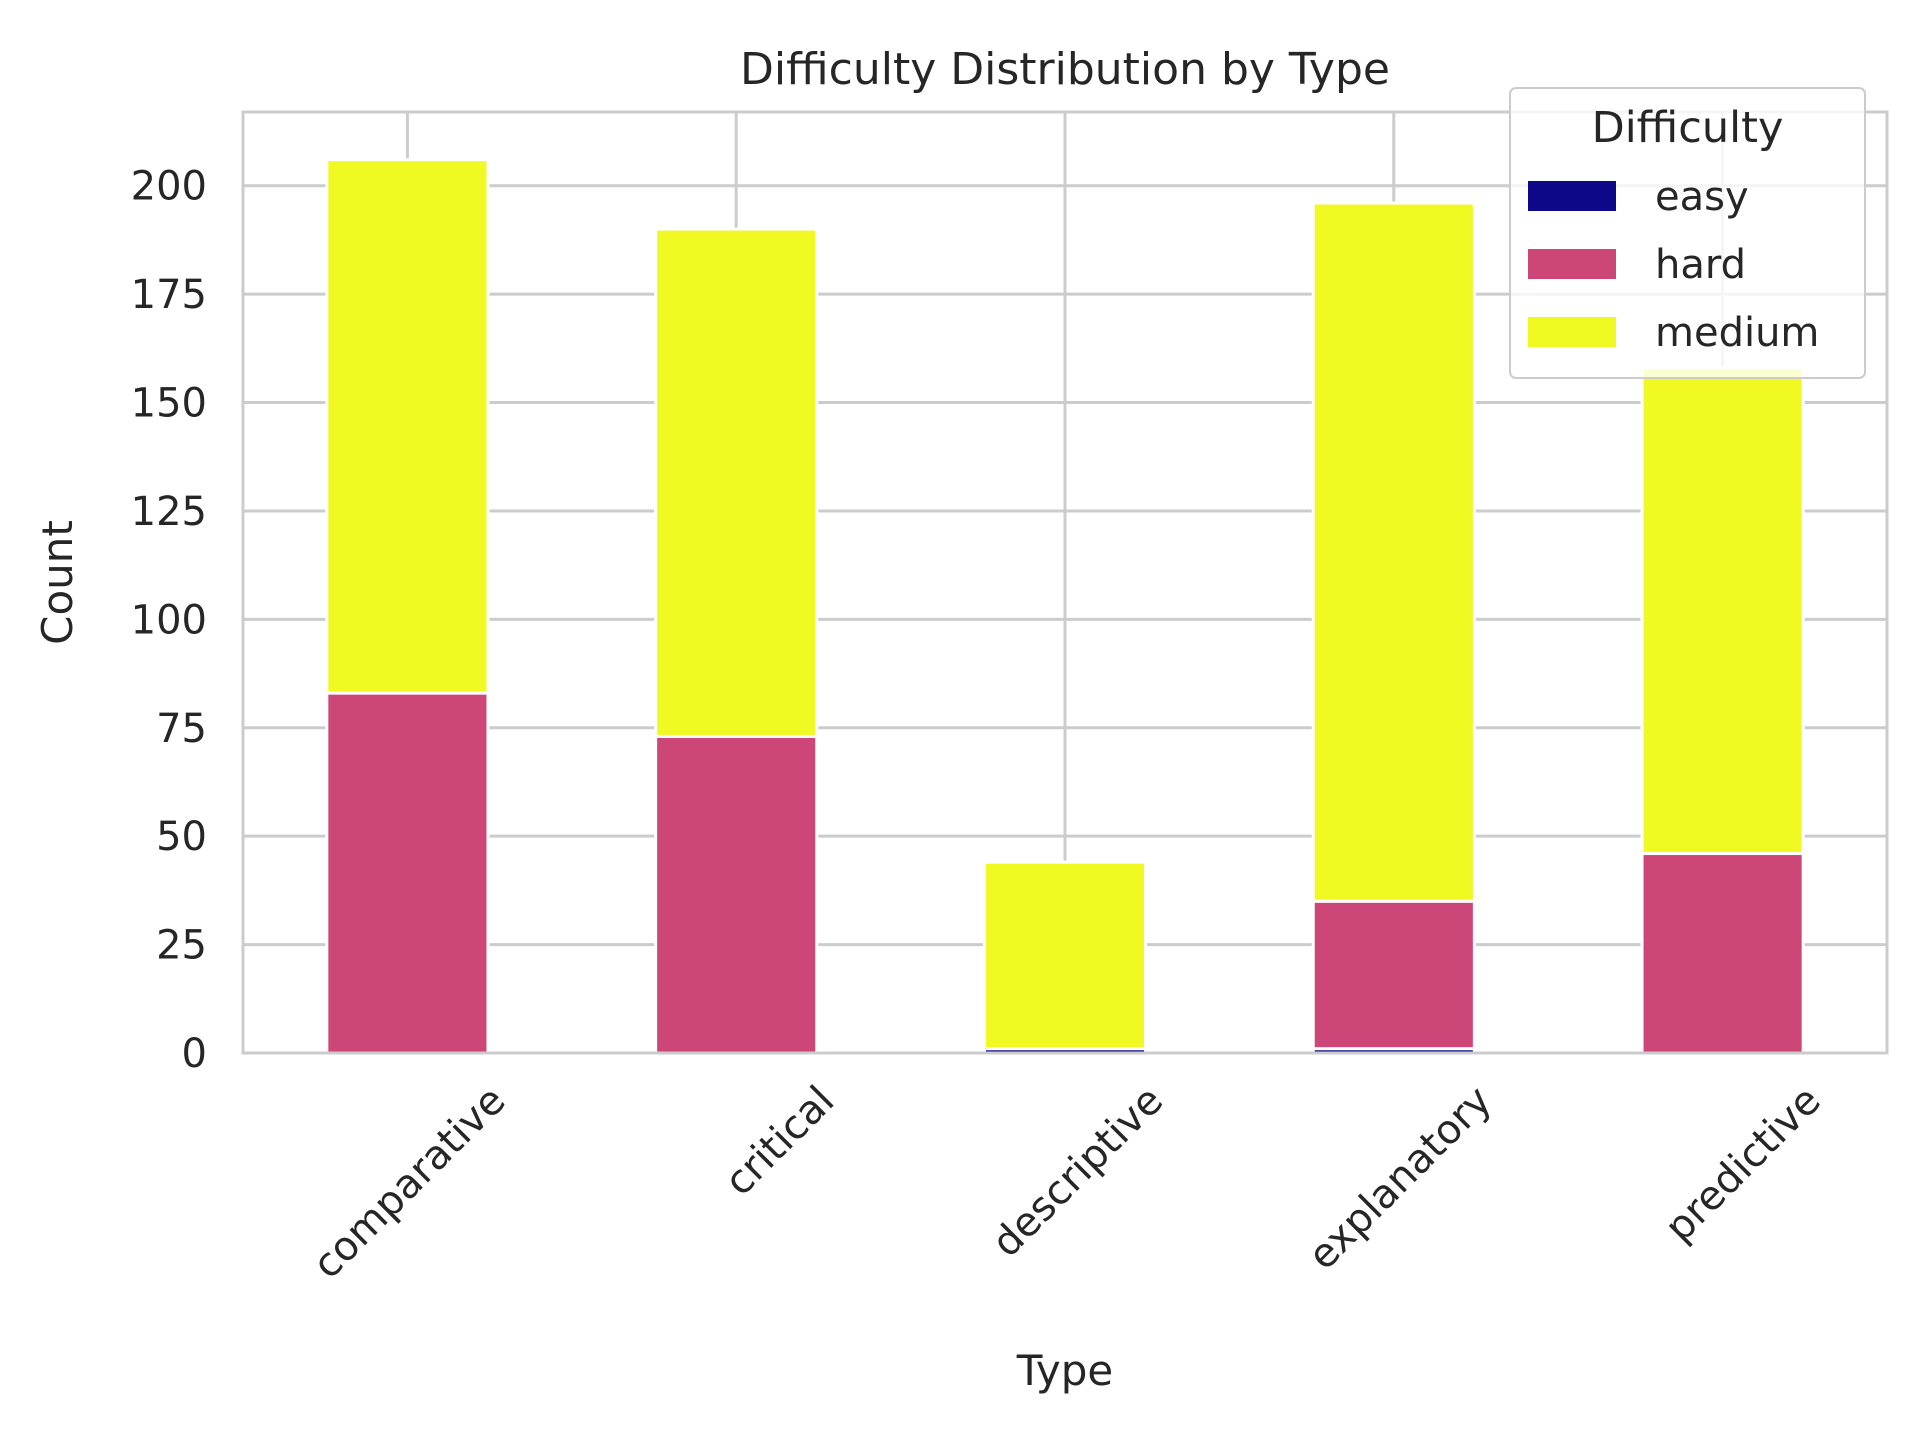 The image size is (1920, 1440). I want to click on legend-label-easy: easy, so click(1702, 197).